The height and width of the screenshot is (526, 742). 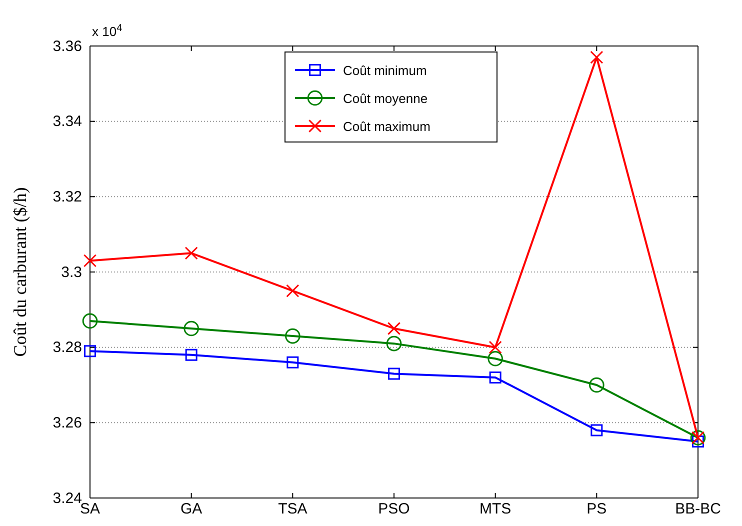 What do you see at coordinates (385, 70) in the screenshot?
I see `legend-label: Coût minimum` at bounding box center [385, 70].